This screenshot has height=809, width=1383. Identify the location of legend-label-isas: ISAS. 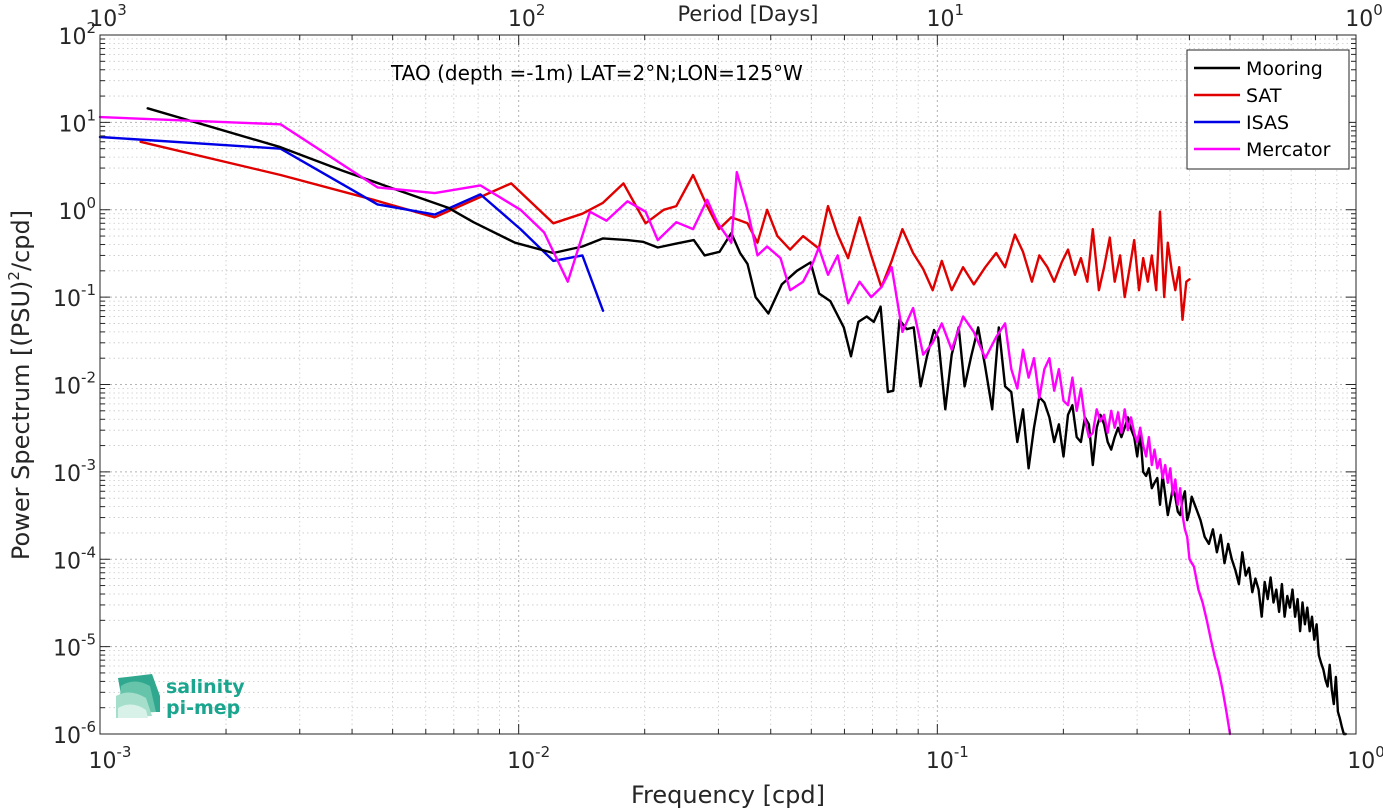
(1267, 123).